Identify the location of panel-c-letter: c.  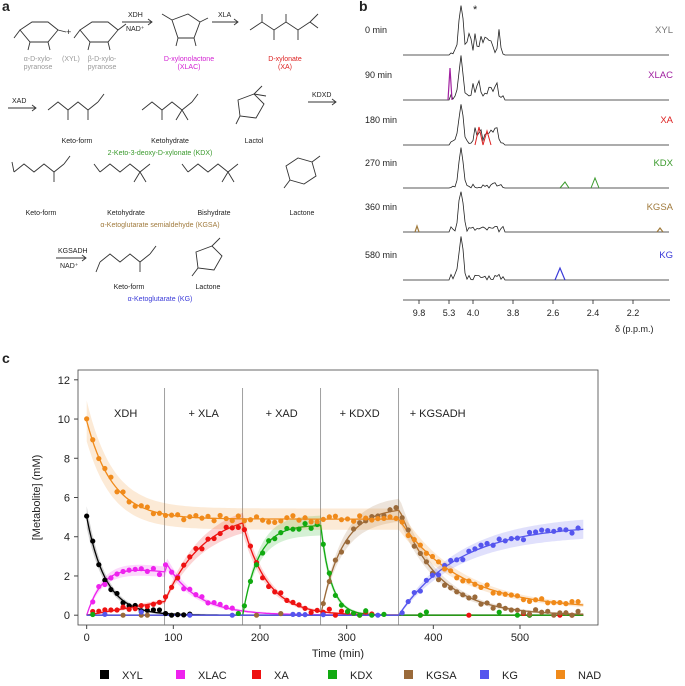
(6, 358).